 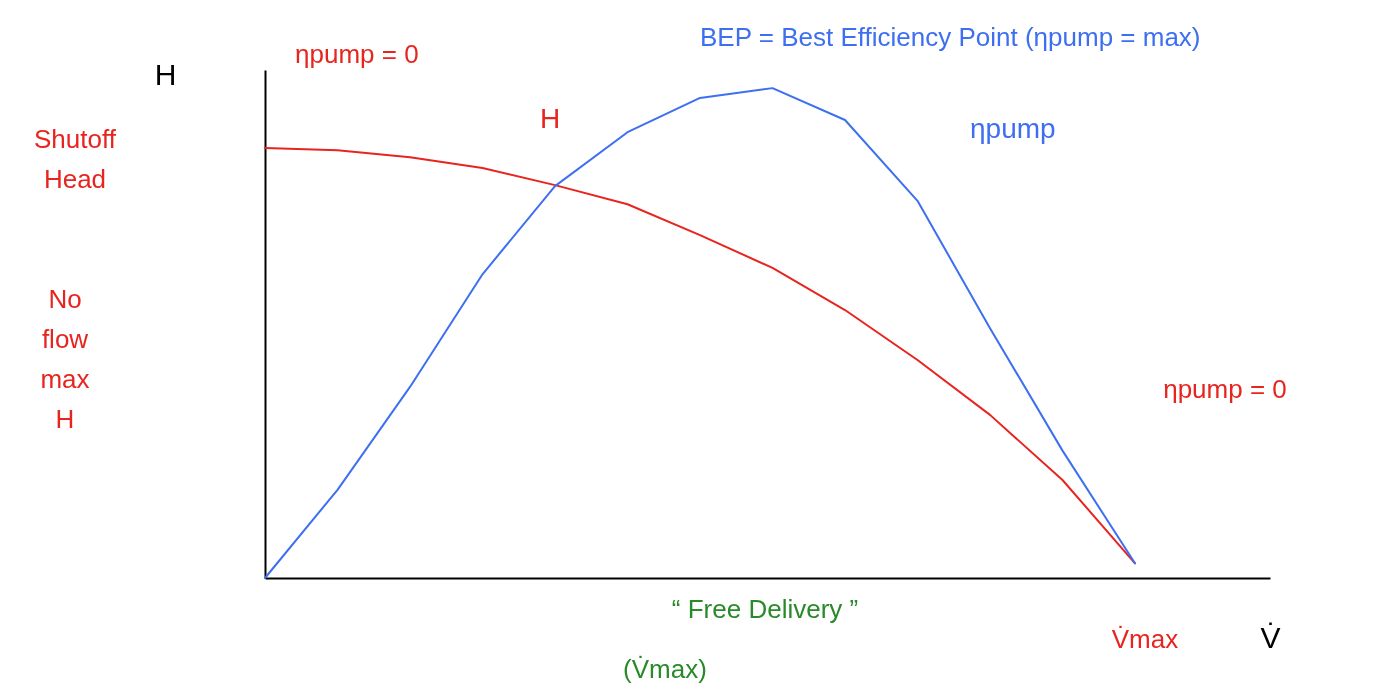 I want to click on text: (V̇max), so click(x=665, y=669).